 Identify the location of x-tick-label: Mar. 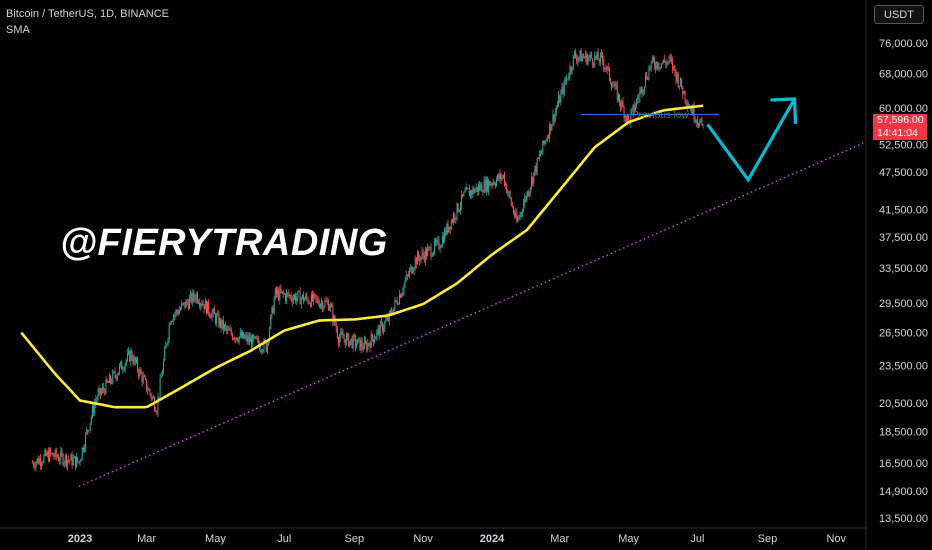
(559, 539).